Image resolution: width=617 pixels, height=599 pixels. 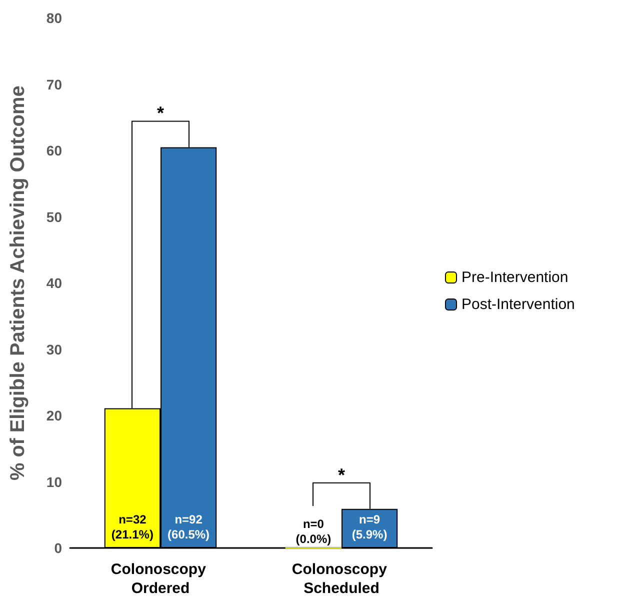 I want to click on y-axis-title: % of Eligible Patients Achieving Outcome, so click(x=18, y=283).